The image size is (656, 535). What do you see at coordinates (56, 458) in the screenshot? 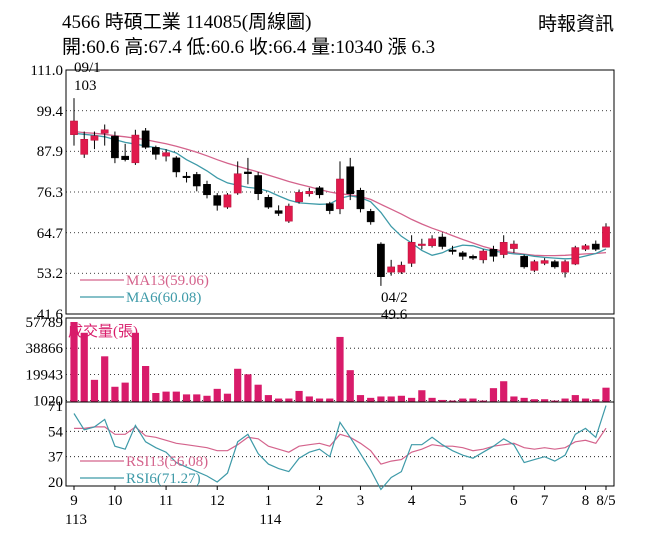
I see `rsi-tick-label: 37` at bounding box center [56, 458].